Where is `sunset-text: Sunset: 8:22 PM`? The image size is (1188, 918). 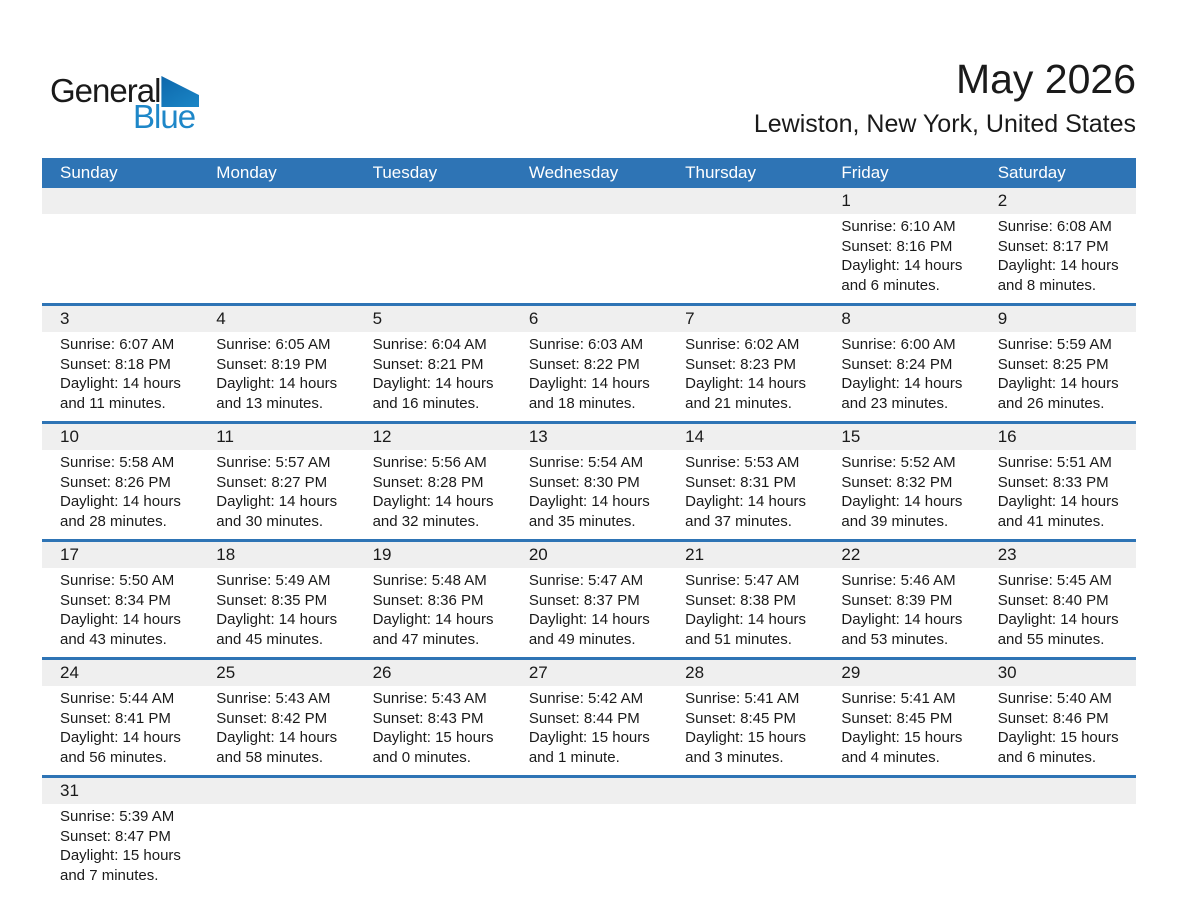 sunset-text: Sunset: 8:22 PM is located at coordinates (584, 364).